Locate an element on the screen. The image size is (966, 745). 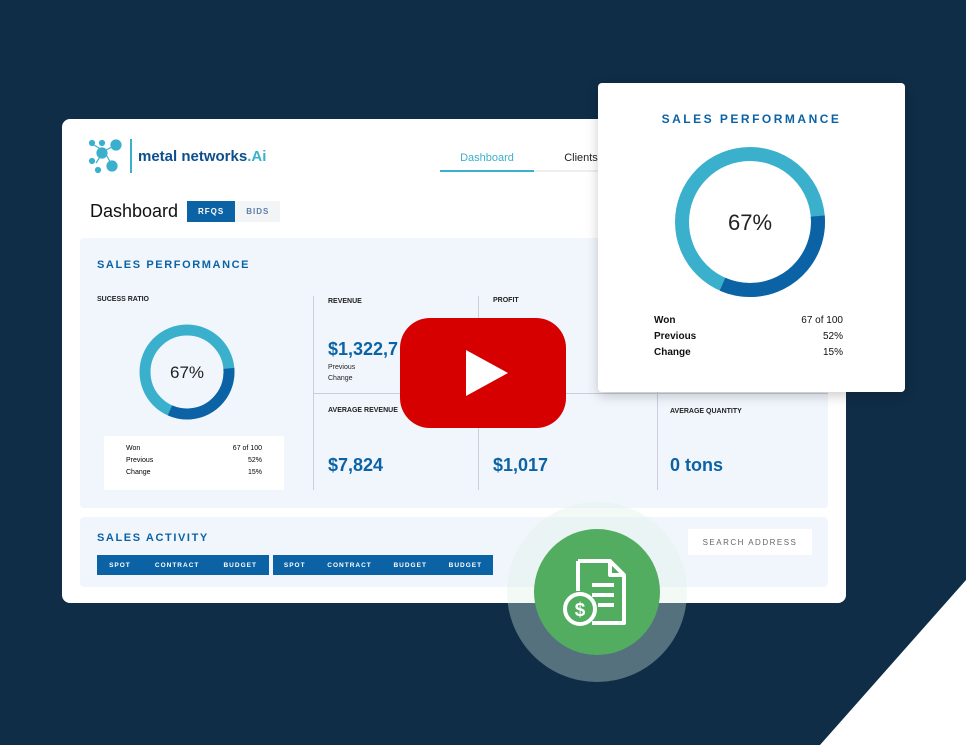
average-profit-value: $1,017 is located at coordinates (521, 465).